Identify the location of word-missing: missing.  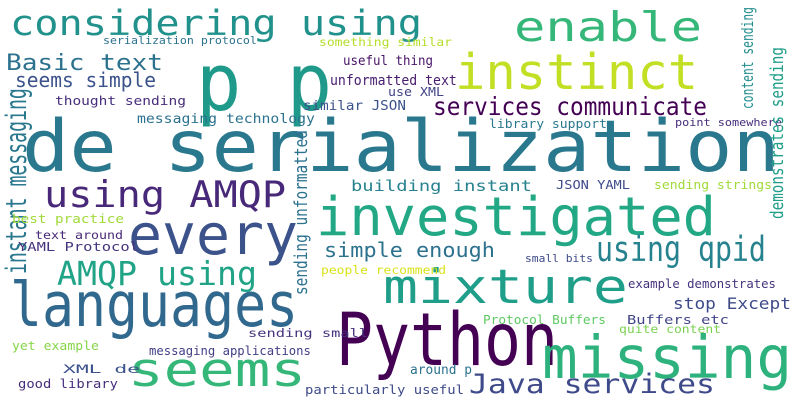
(667, 357).